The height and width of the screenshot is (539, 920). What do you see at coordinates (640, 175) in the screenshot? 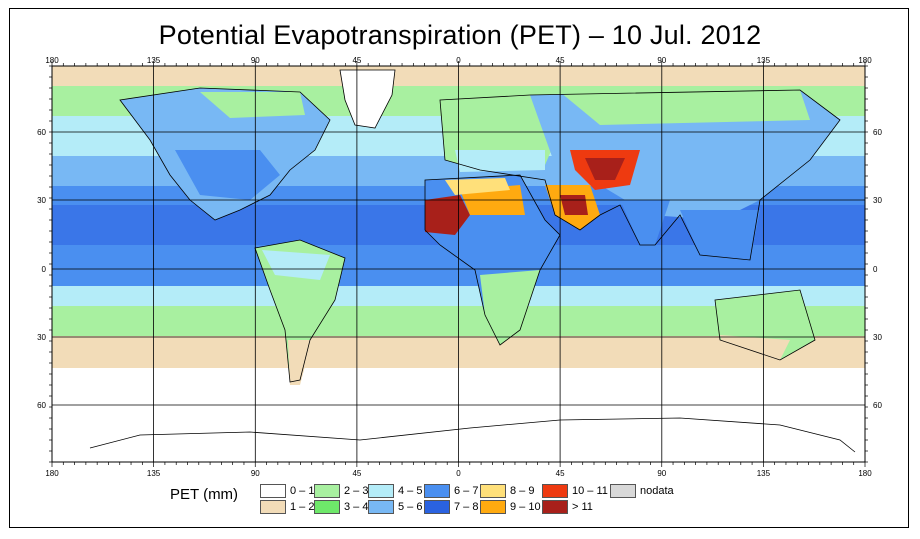
I see `coast-eurasia` at bounding box center [640, 175].